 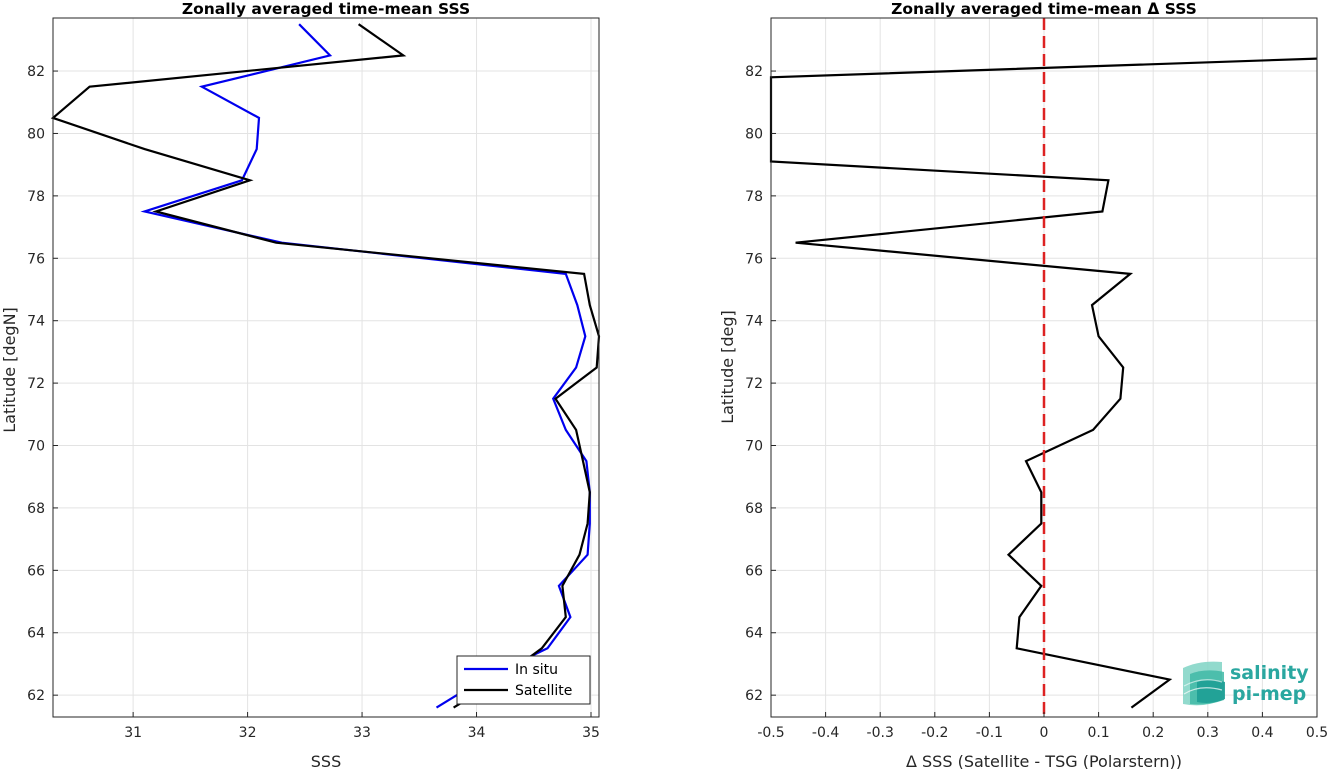 I want to click on salinity-pi-mep-logo: salinity pi-mep, so click(x=1246, y=683).